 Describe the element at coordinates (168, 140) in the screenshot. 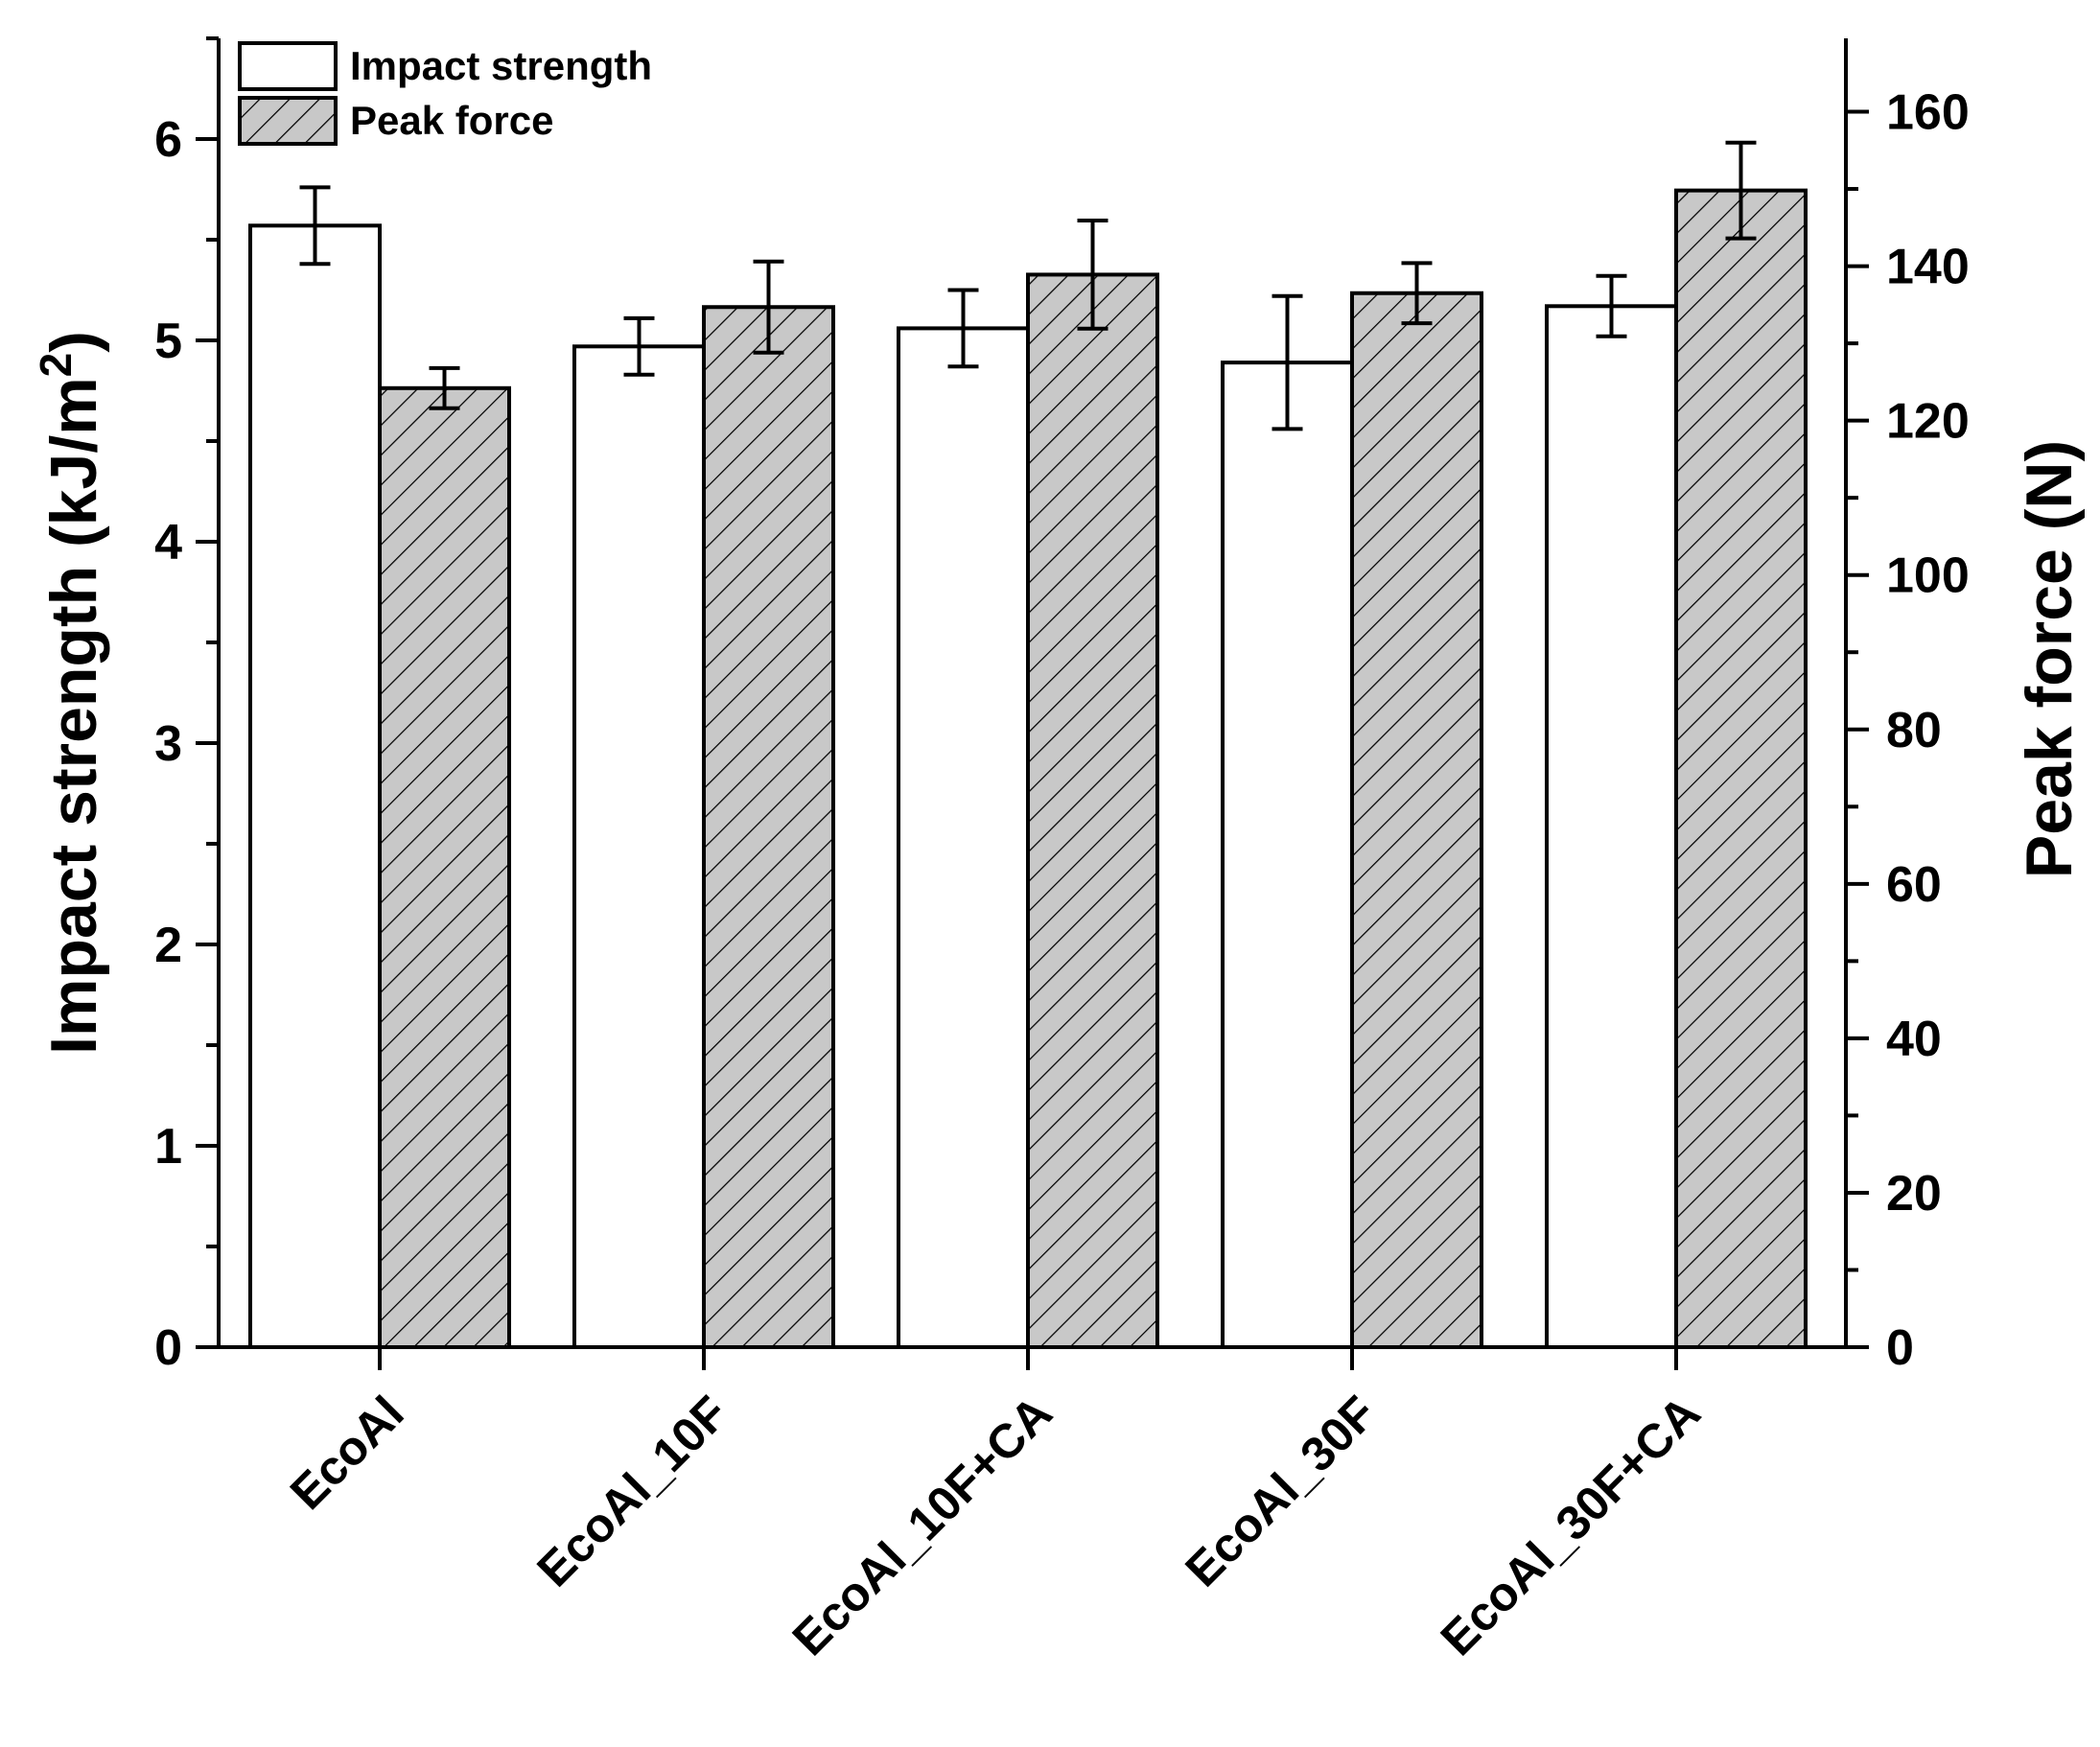

I see `y-left-tick-label-6: 6` at that location.